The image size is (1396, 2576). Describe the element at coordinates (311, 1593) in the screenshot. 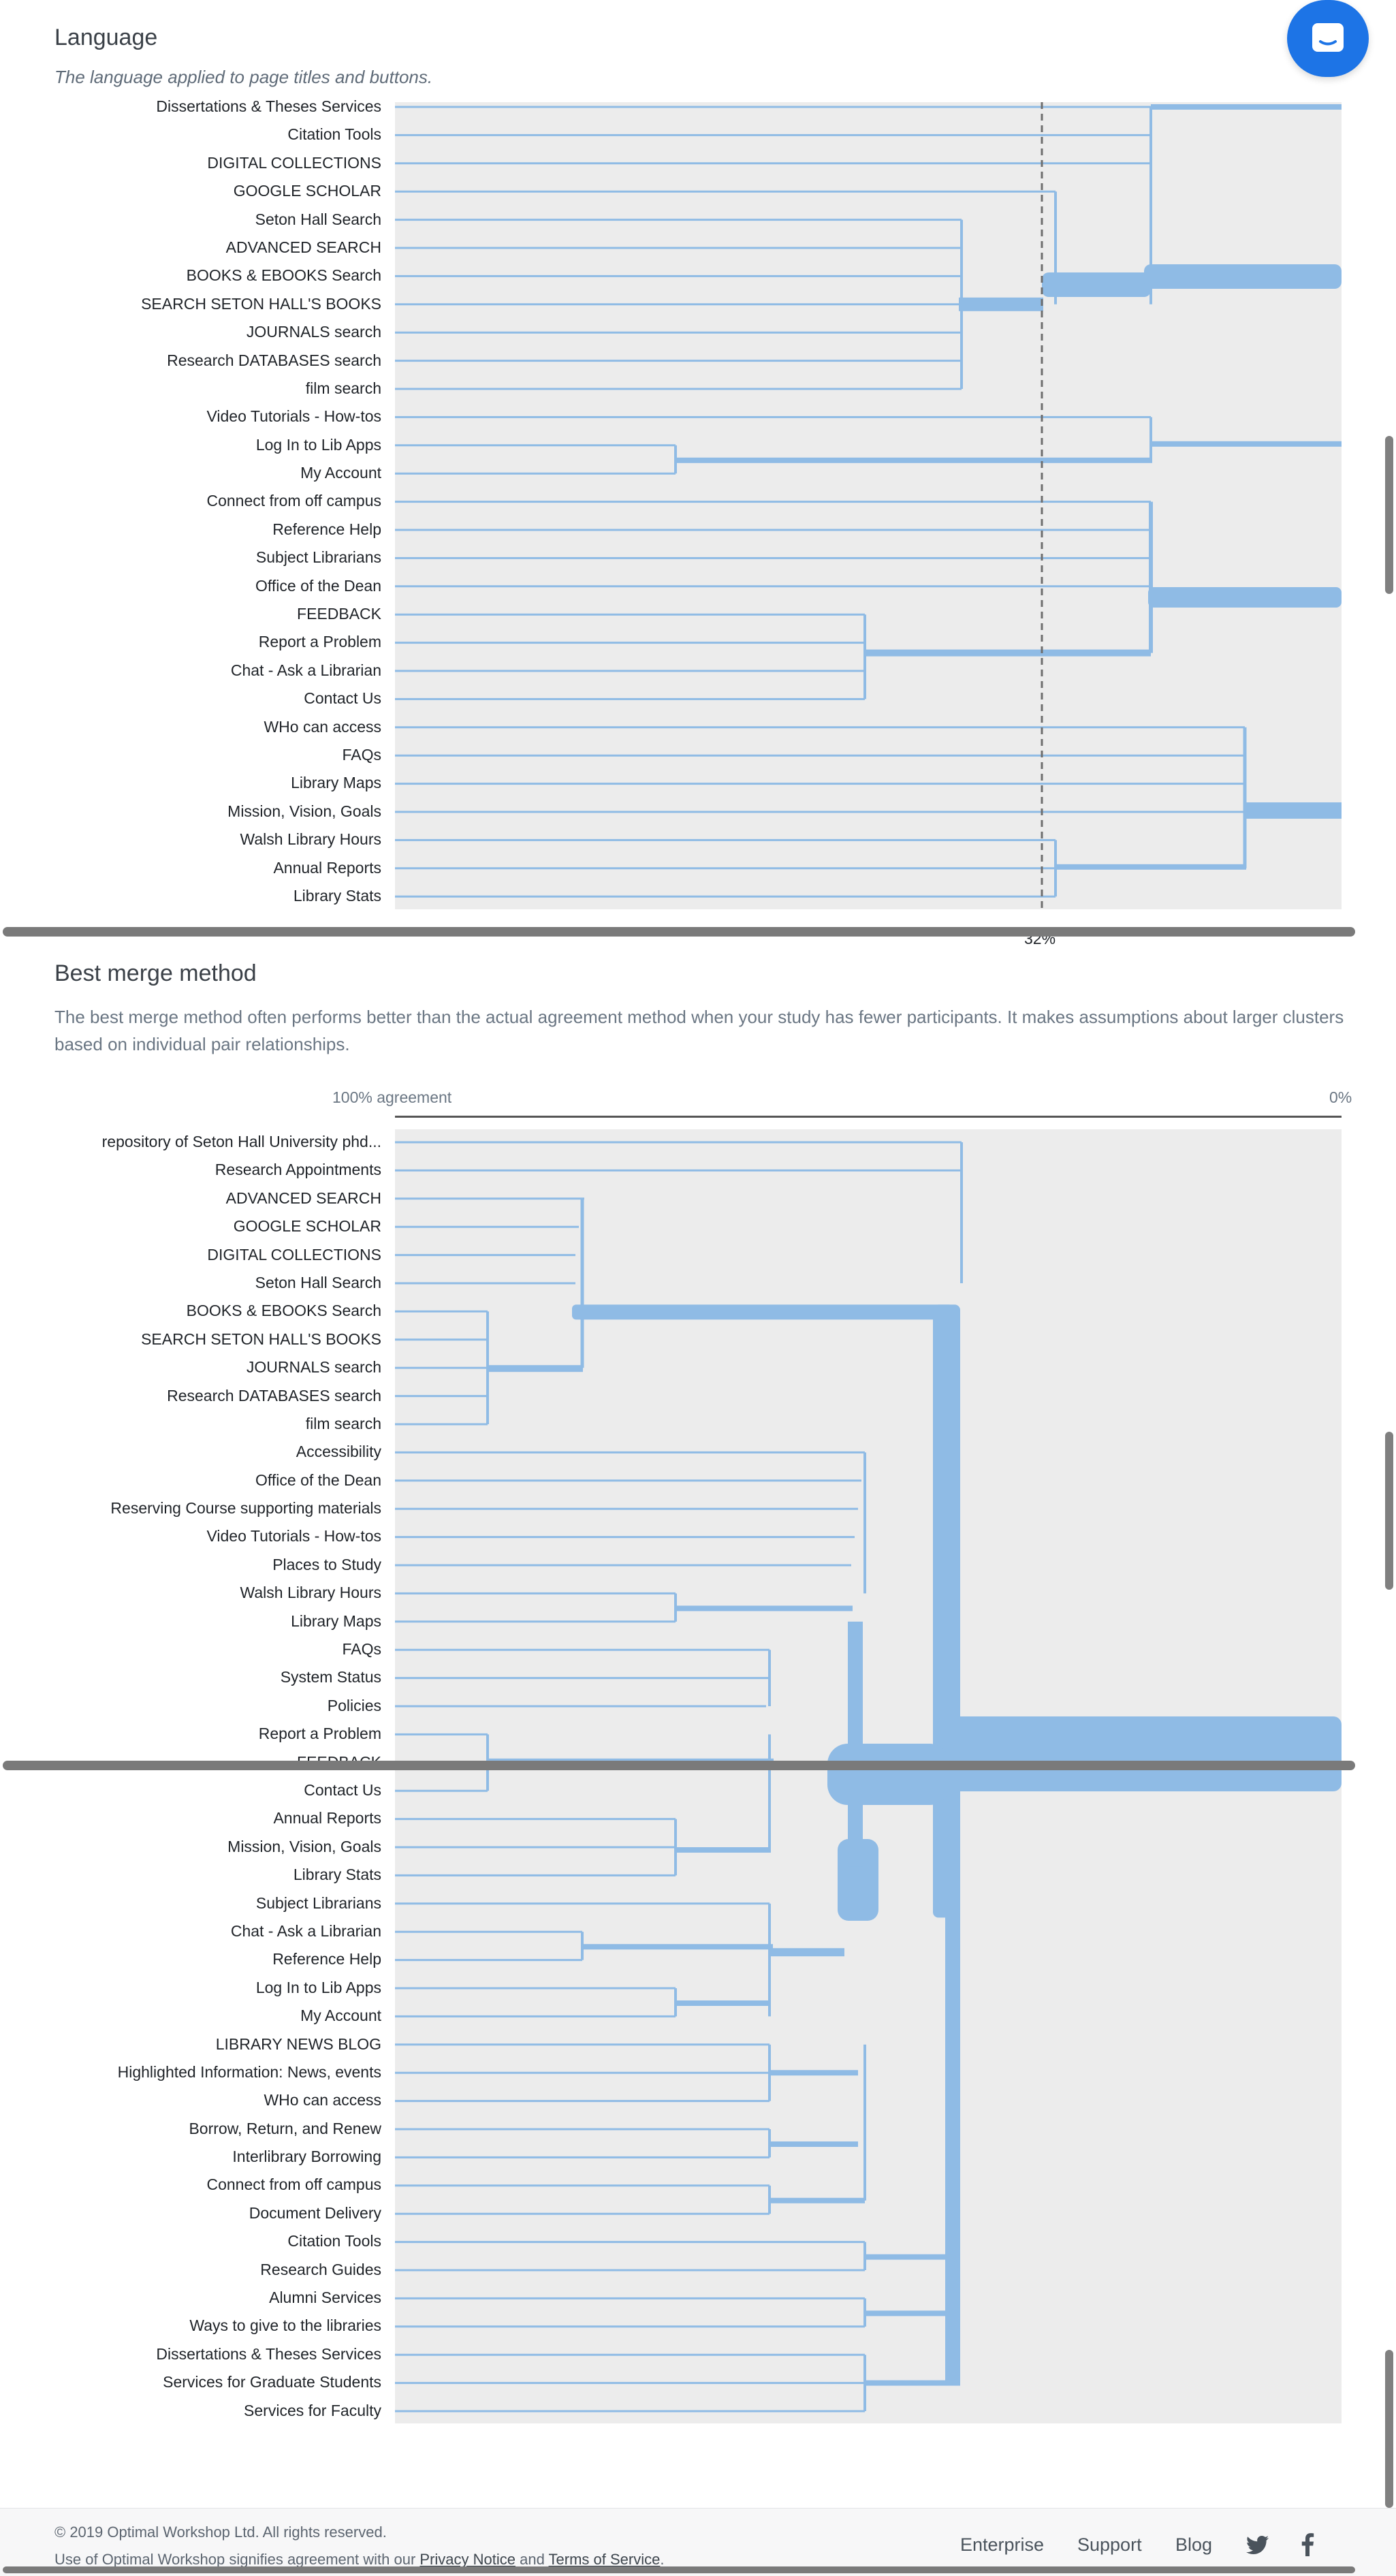

I see `best-merge-item-label: Walsh Library Hours` at that location.